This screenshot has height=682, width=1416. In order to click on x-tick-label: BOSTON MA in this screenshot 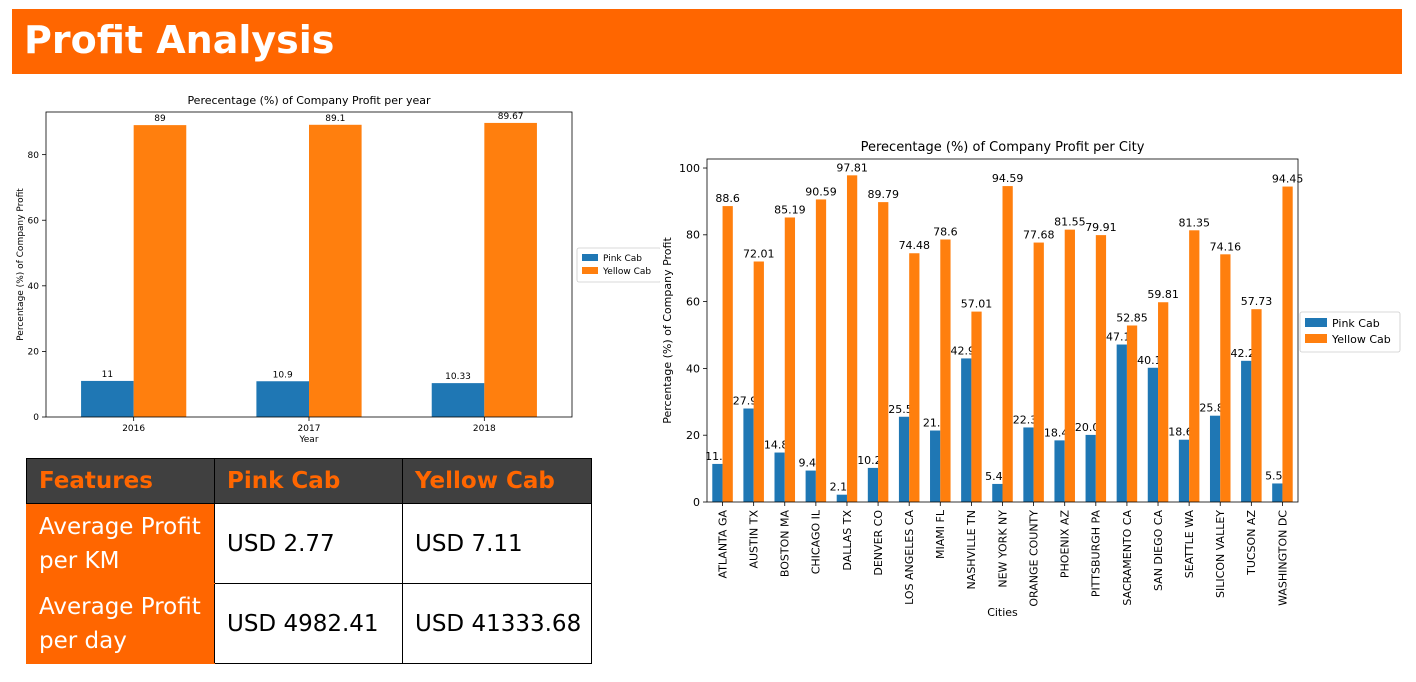, I will do `click(785, 544)`.